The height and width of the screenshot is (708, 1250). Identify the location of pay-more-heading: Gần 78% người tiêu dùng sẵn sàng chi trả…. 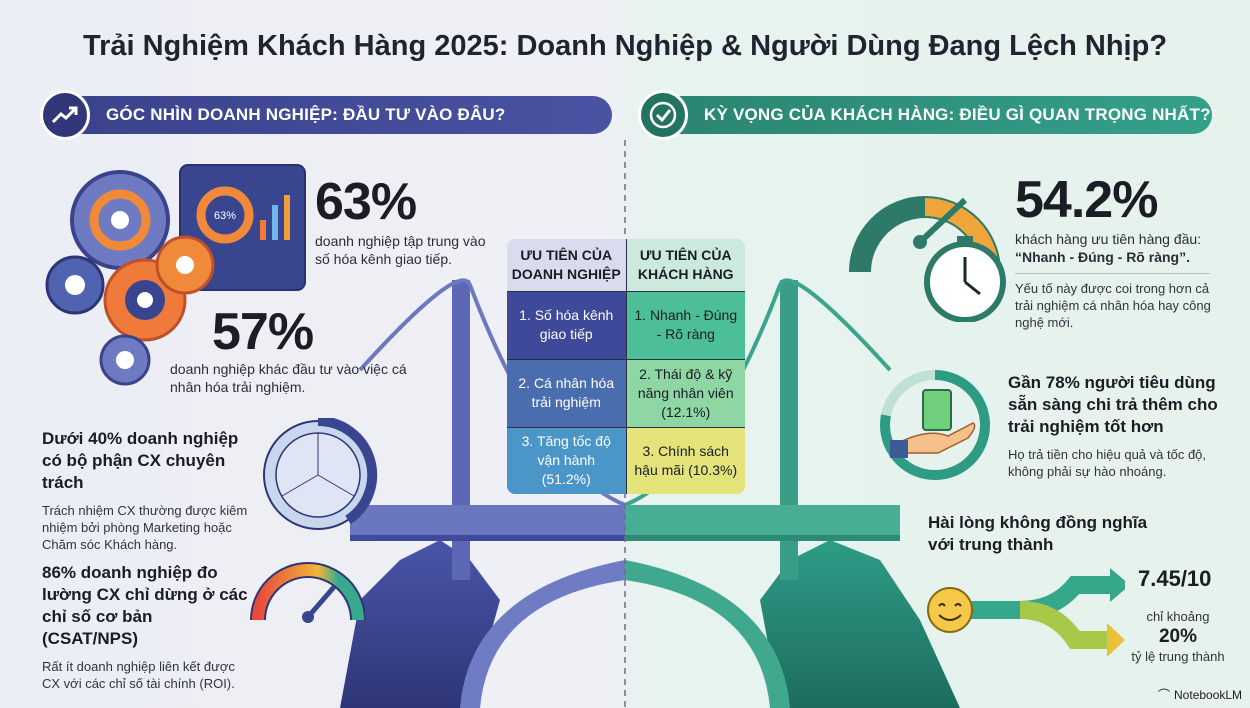
(1113, 404).